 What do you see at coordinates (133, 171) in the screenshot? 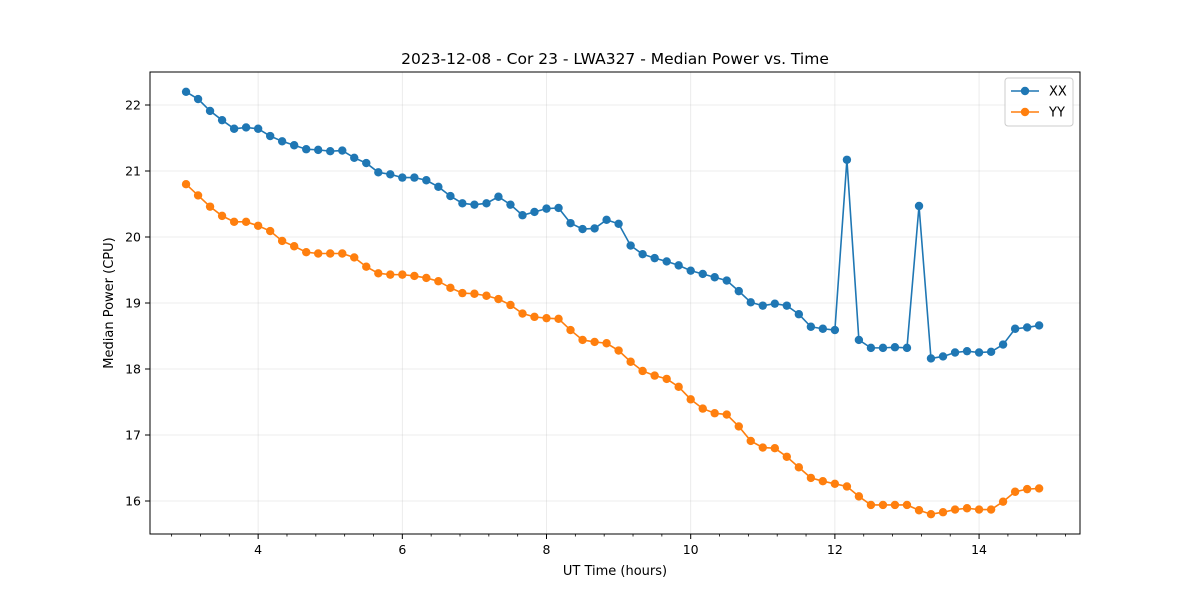
I see `y-tick-label: 21` at bounding box center [133, 171].